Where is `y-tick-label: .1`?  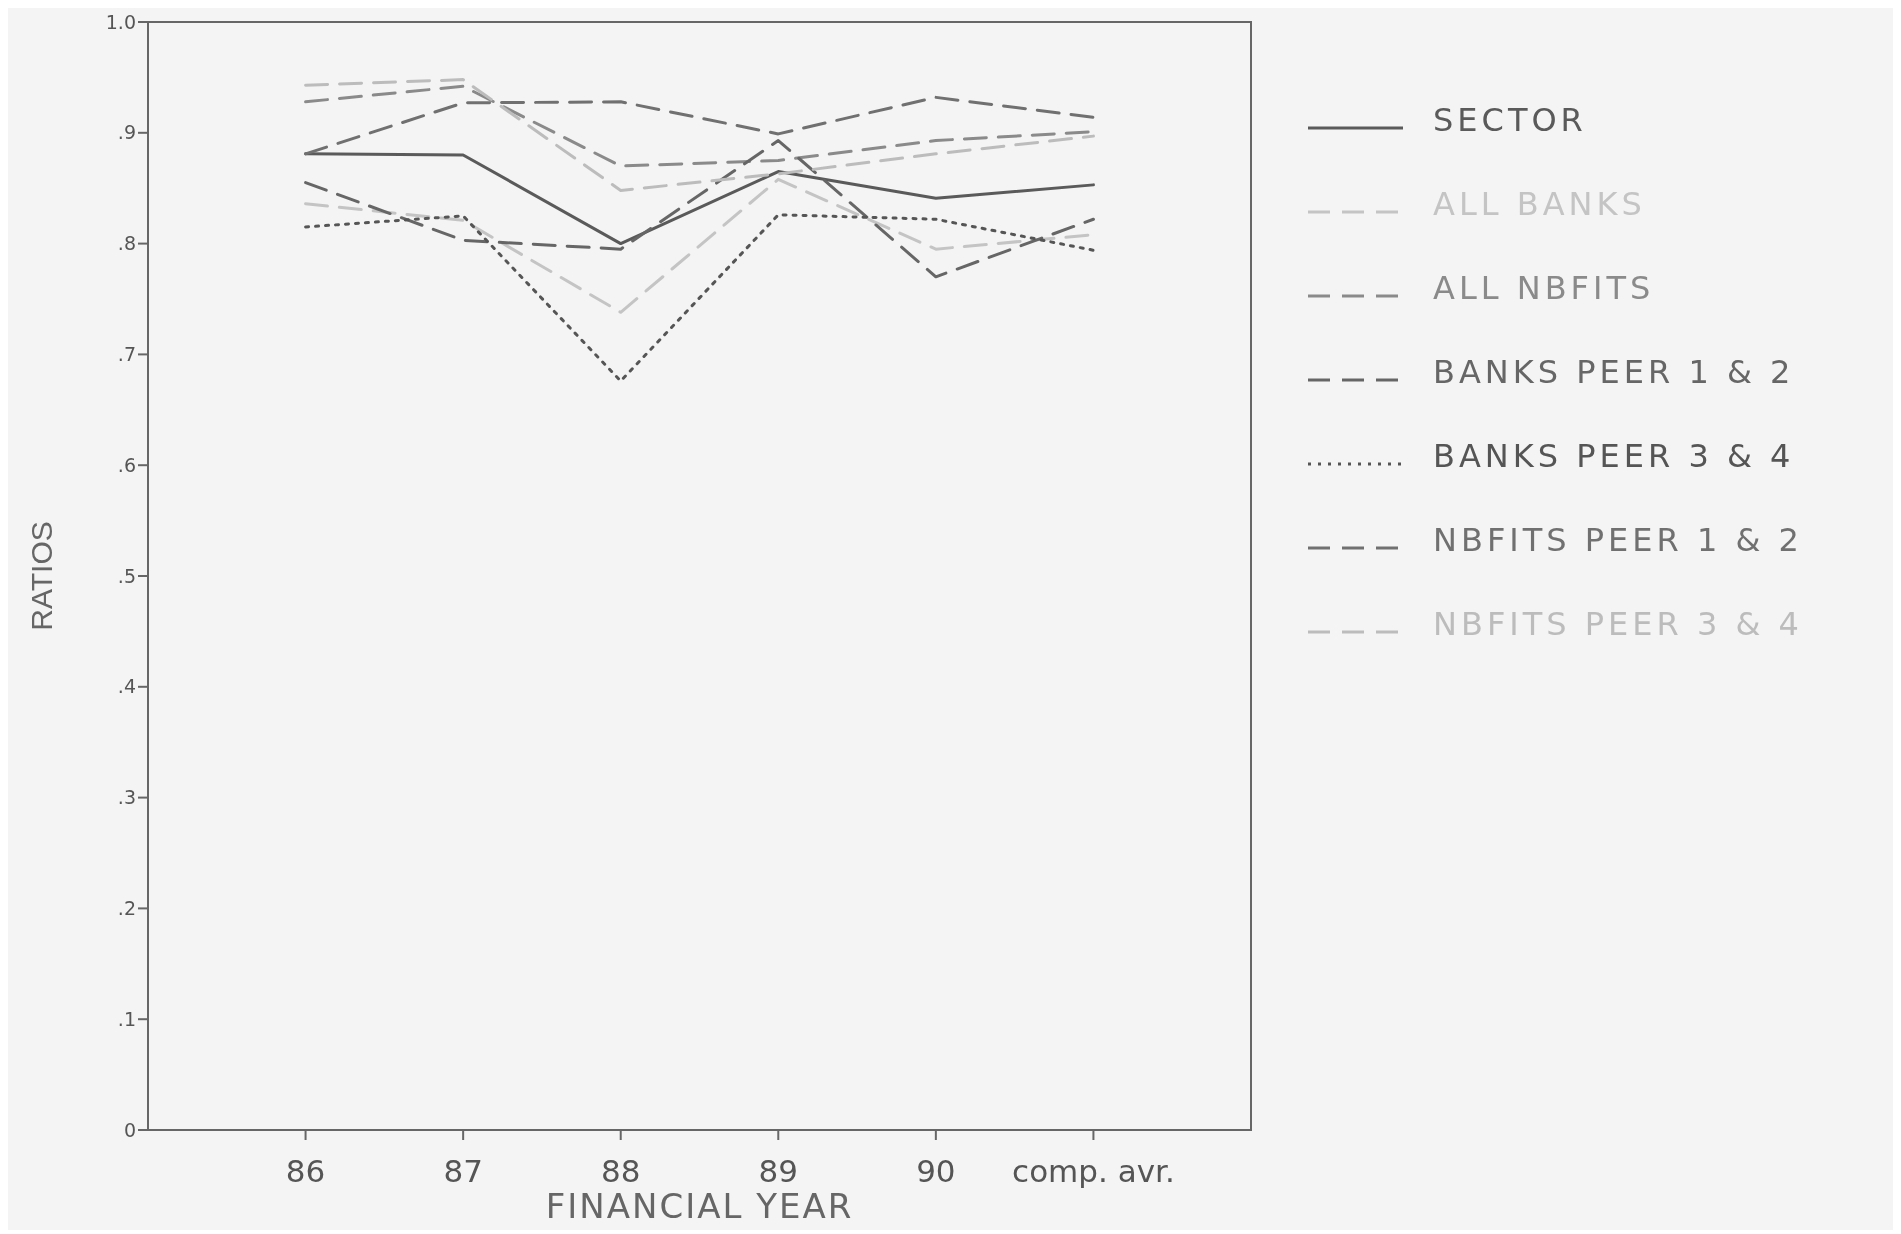
y-tick-label: .1 is located at coordinates (126, 1018).